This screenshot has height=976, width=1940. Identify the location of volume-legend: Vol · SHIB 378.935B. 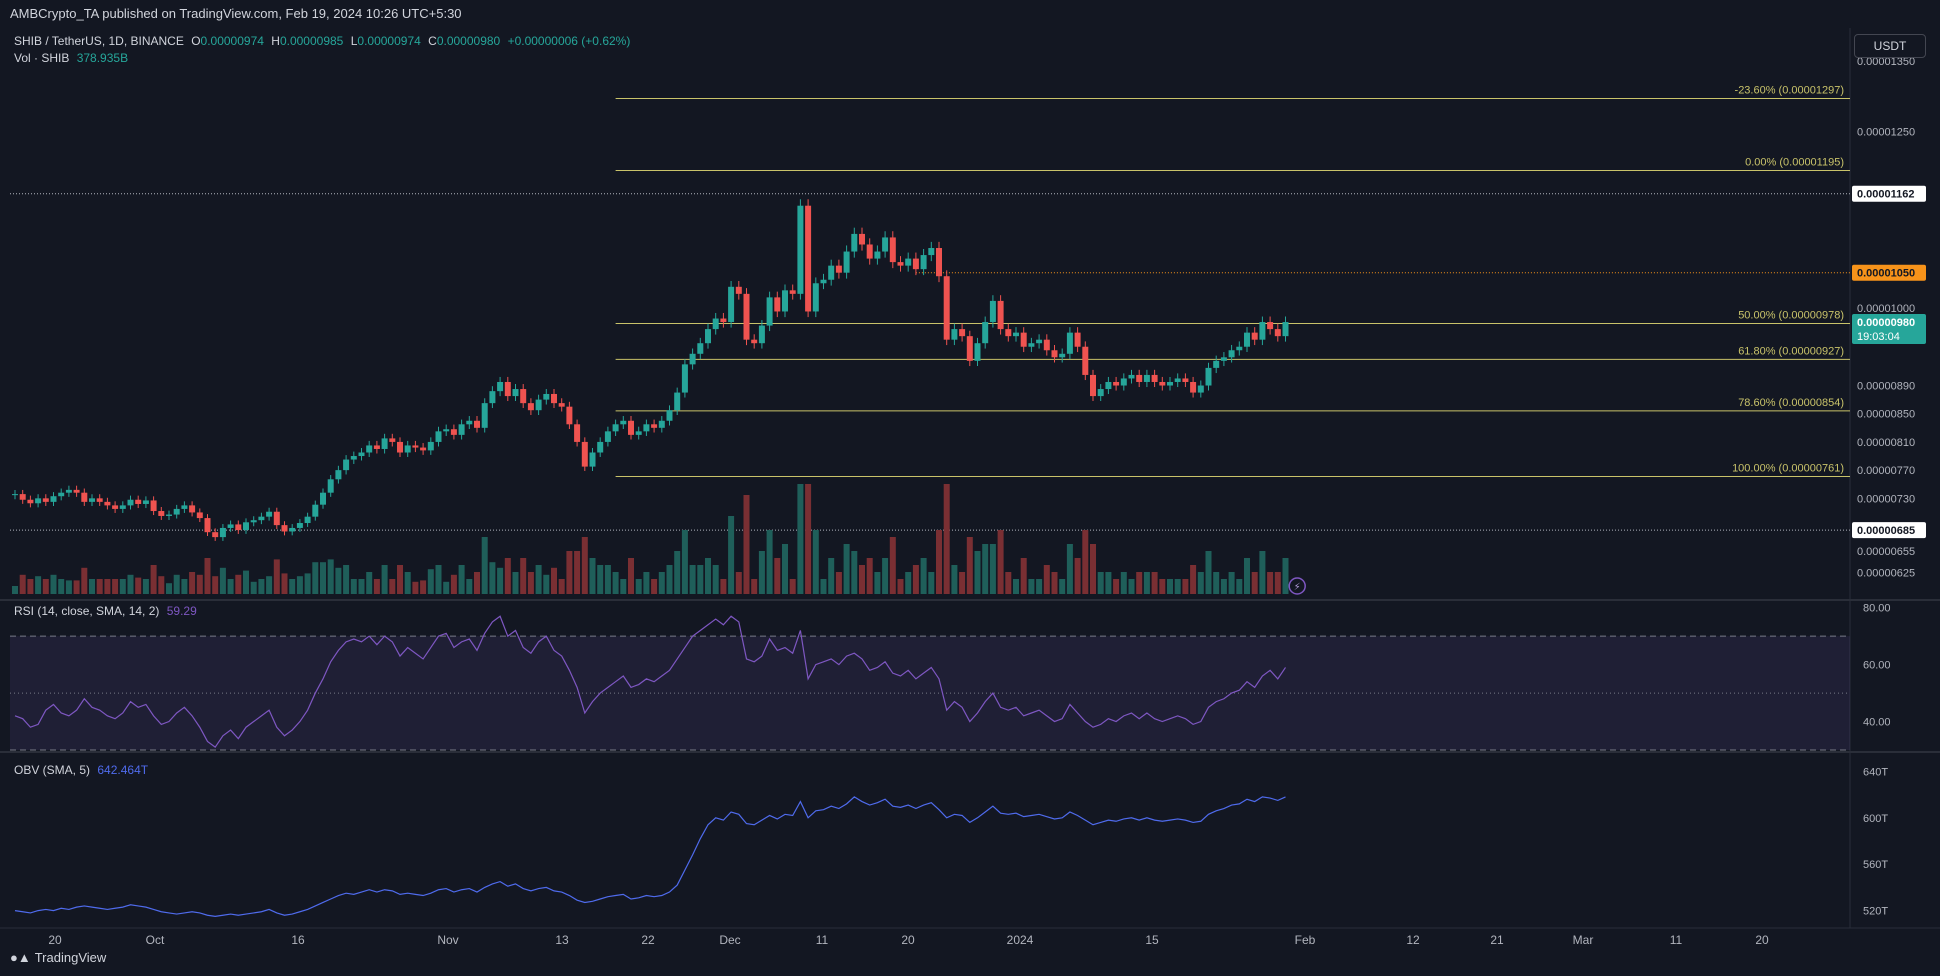
(73, 58).